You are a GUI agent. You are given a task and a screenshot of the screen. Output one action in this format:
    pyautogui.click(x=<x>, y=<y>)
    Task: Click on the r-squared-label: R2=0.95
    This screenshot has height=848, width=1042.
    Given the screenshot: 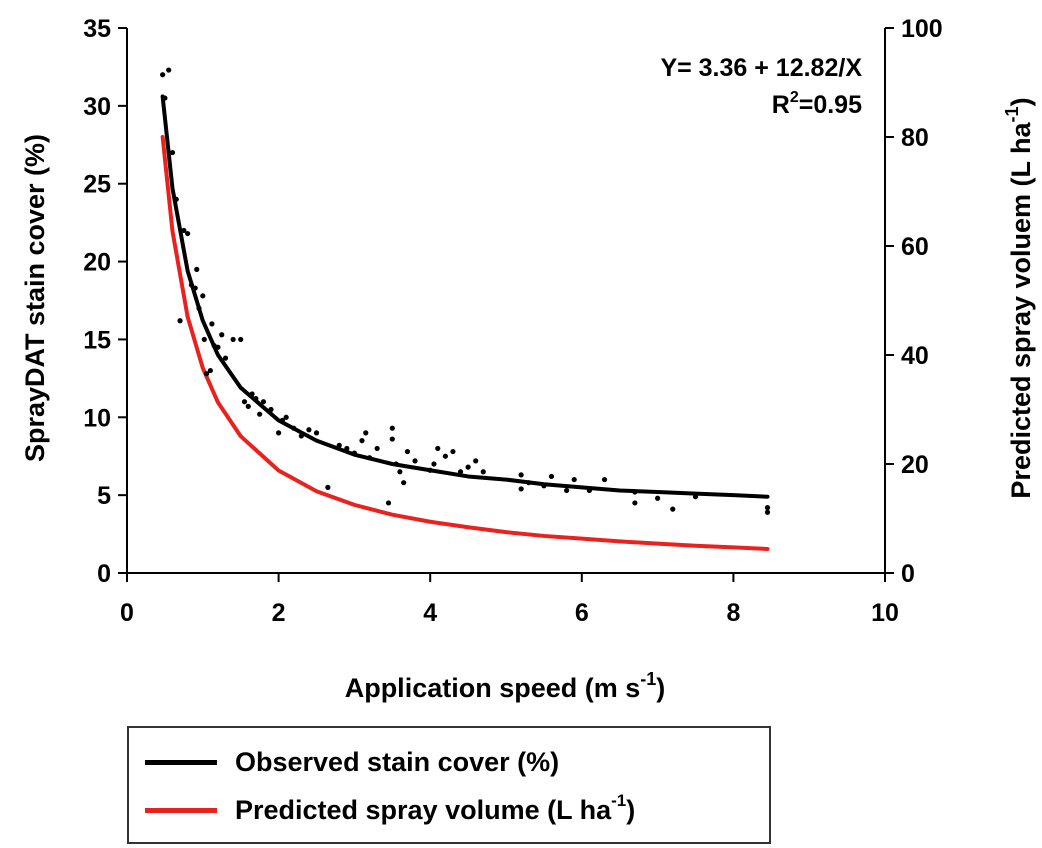 What is the action you would take?
    pyautogui.click(x=817, y=104)
    